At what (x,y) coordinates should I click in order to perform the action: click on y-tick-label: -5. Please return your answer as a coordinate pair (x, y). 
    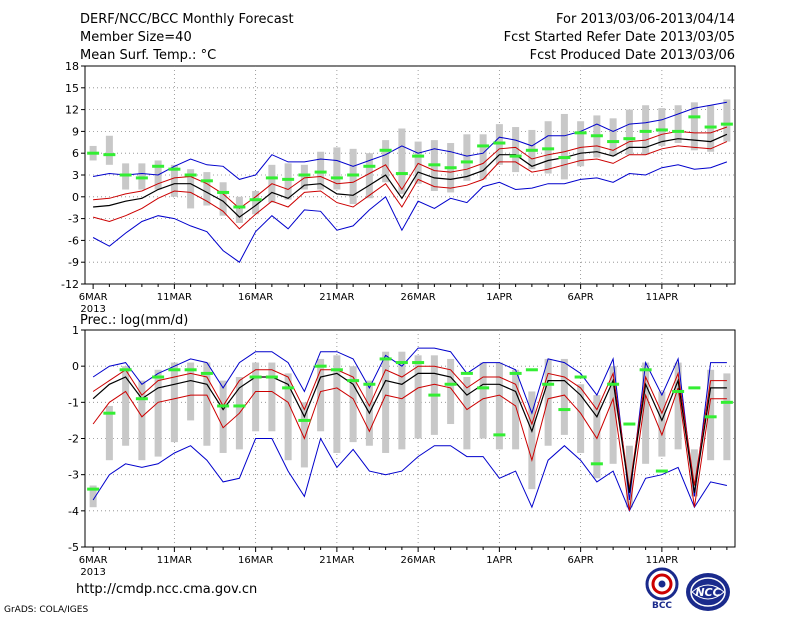
    Looking at the image, I should click on (73, 547).